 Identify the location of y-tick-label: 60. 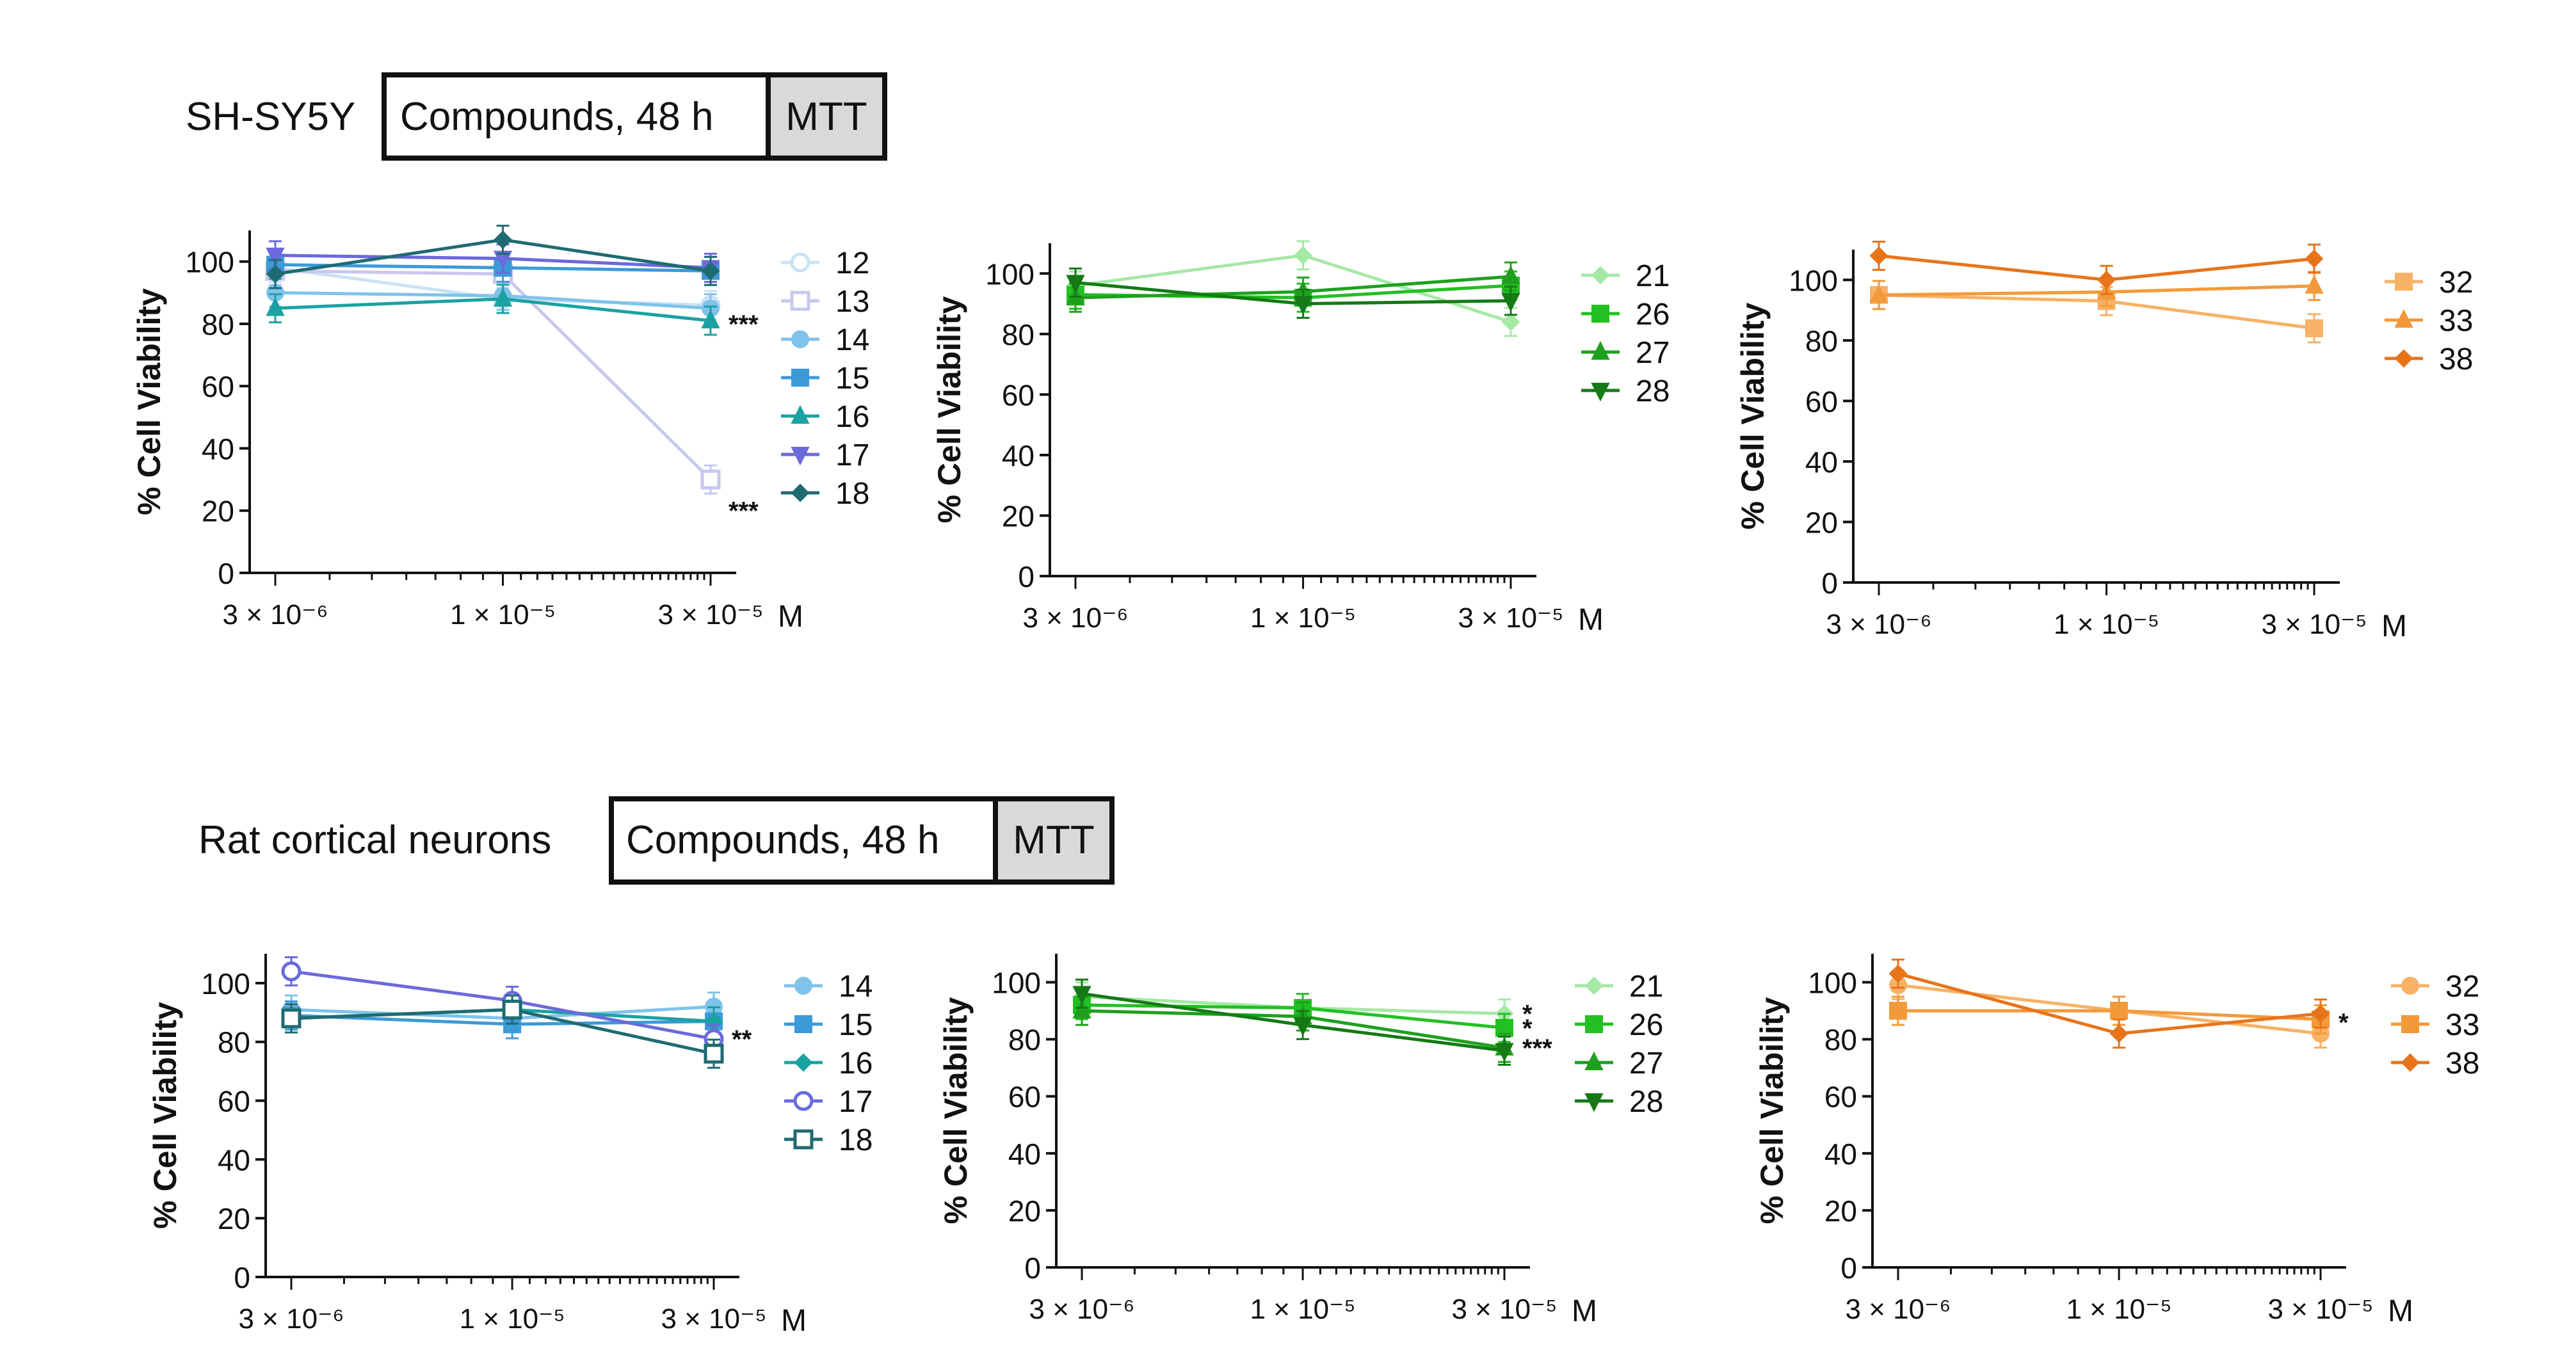
(1018, 395).